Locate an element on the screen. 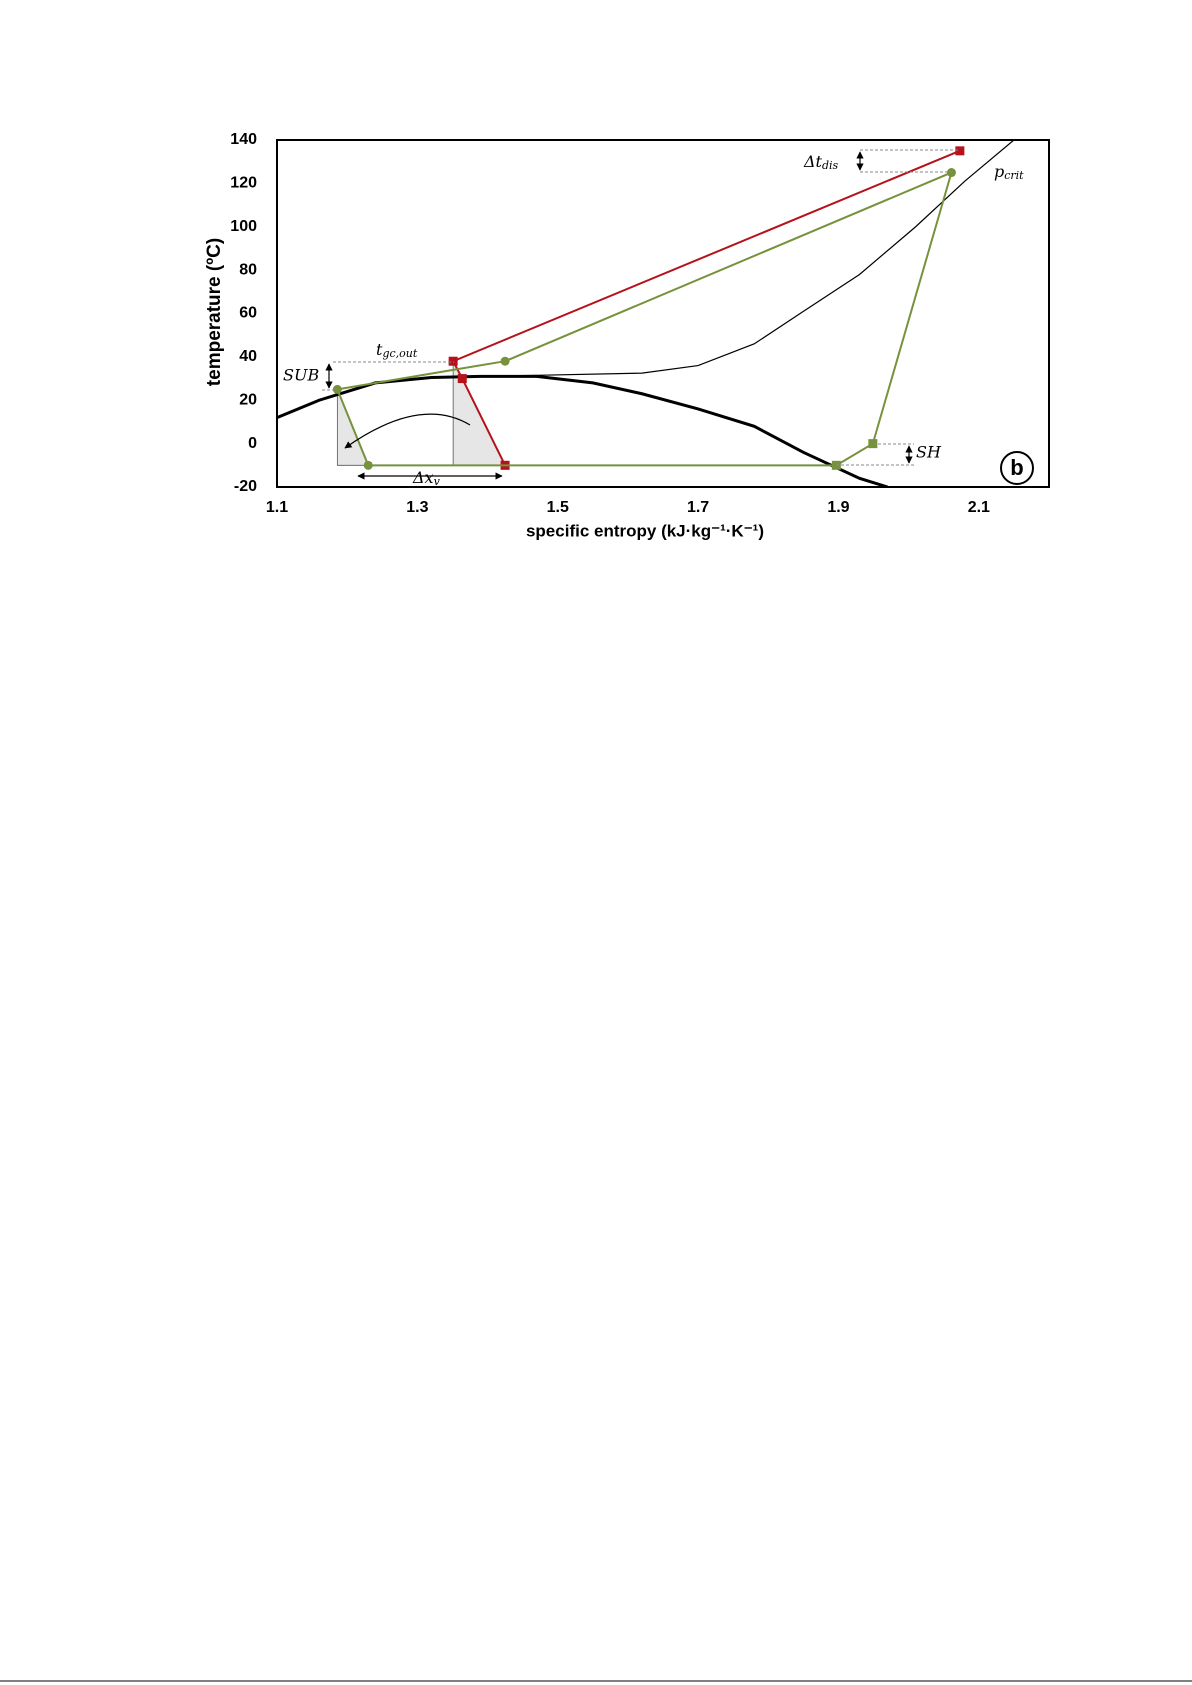  panel-badge is located at coordinates (1017, 468).